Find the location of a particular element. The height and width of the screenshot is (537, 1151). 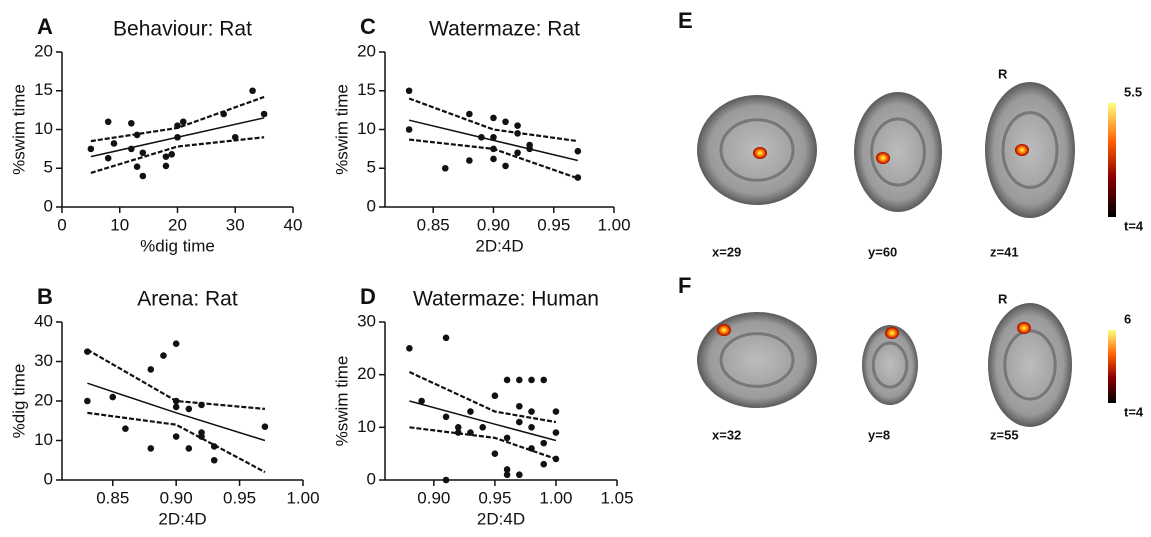

panel-letter: F is located at coordinates (684, 285).